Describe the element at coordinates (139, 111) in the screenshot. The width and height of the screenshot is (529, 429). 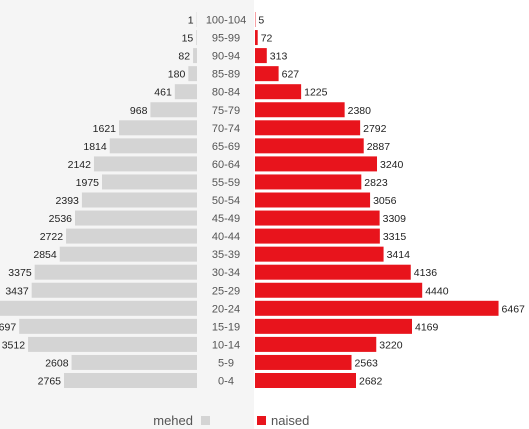
I see `value-mehed-75-79: 968` at that location.